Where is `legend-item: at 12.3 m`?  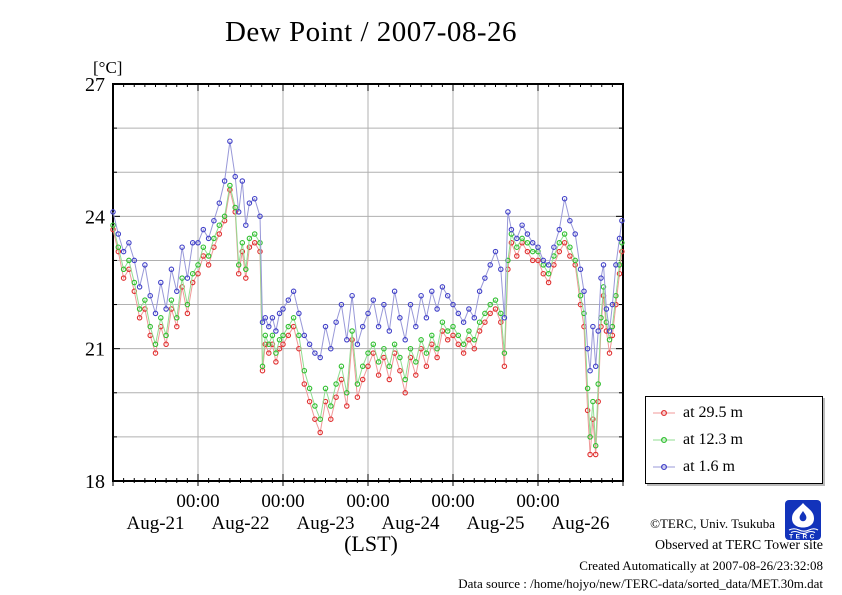 legend-item: at 12.3 m is located at coordinates (734, 440).